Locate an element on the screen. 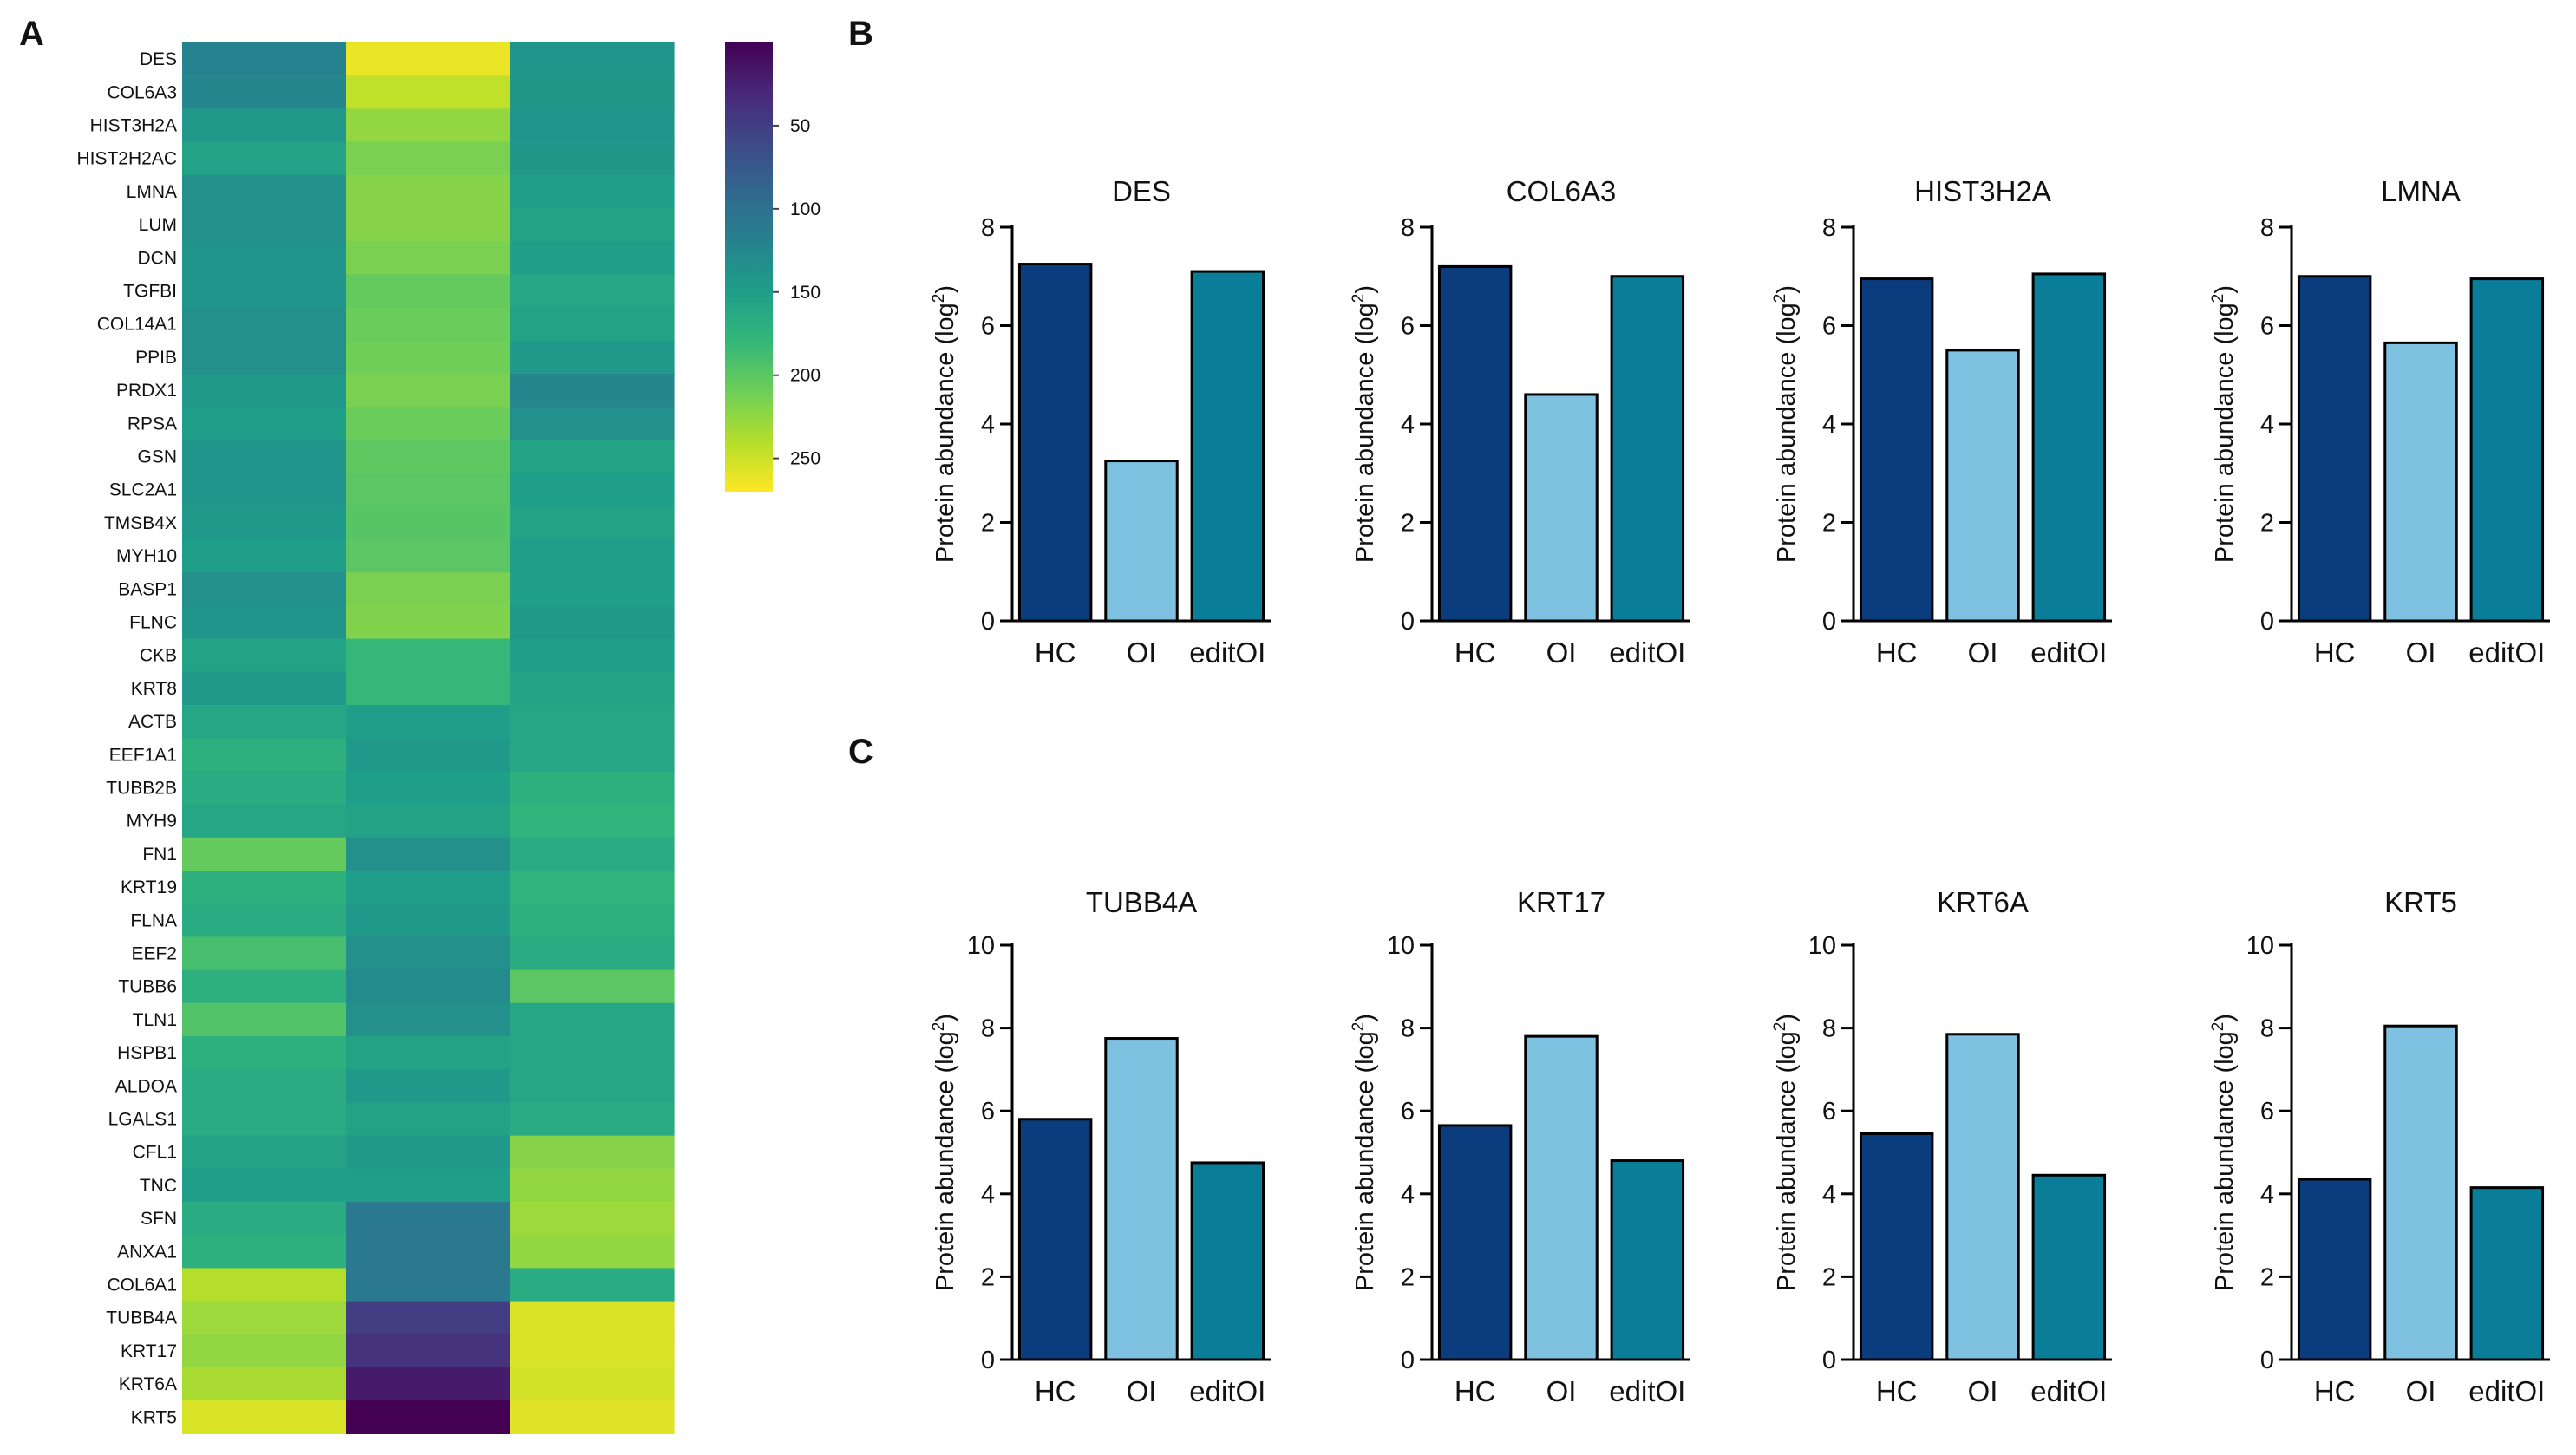  heatmap-cell-ckb-editoi is located at coordinates (592, 655).